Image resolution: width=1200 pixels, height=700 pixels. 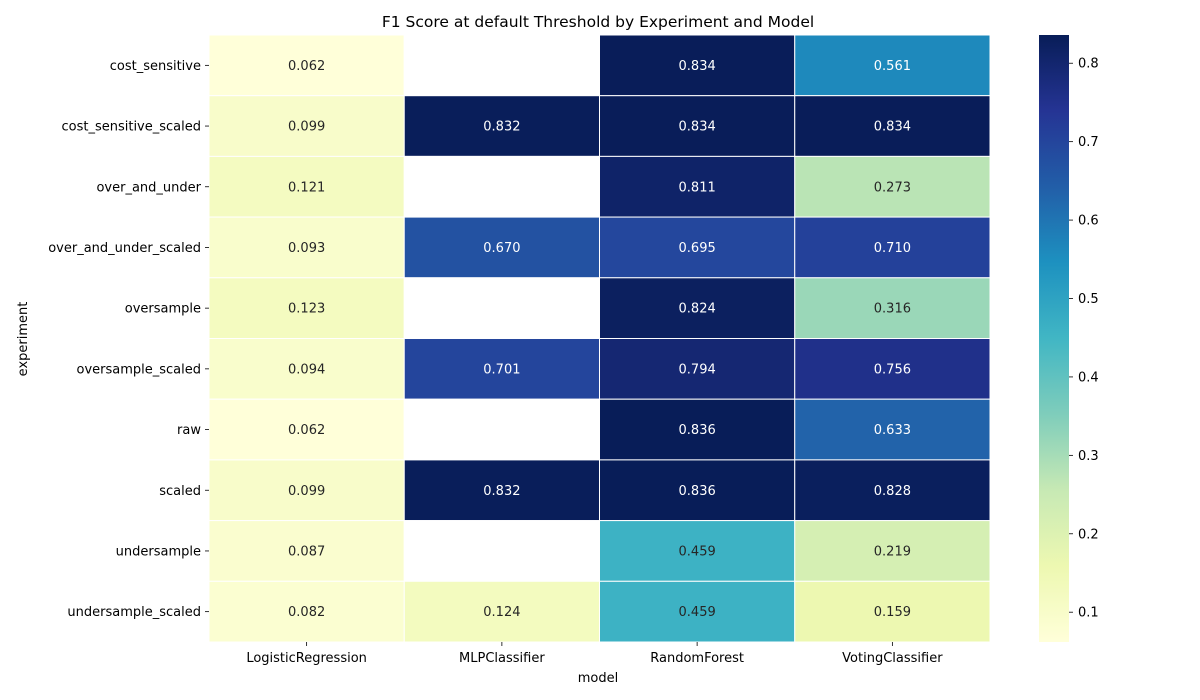 What do you see at coordinates (1088, 377) in the screenshot?
I see `colorbar-tick-label: 0.4` at bounding box center [1088, 377].